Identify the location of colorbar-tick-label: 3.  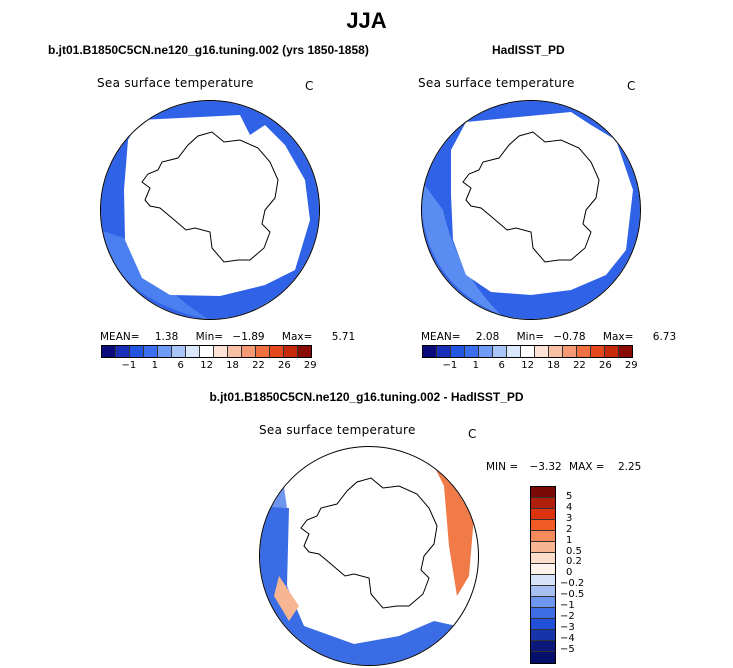
(569, 518).